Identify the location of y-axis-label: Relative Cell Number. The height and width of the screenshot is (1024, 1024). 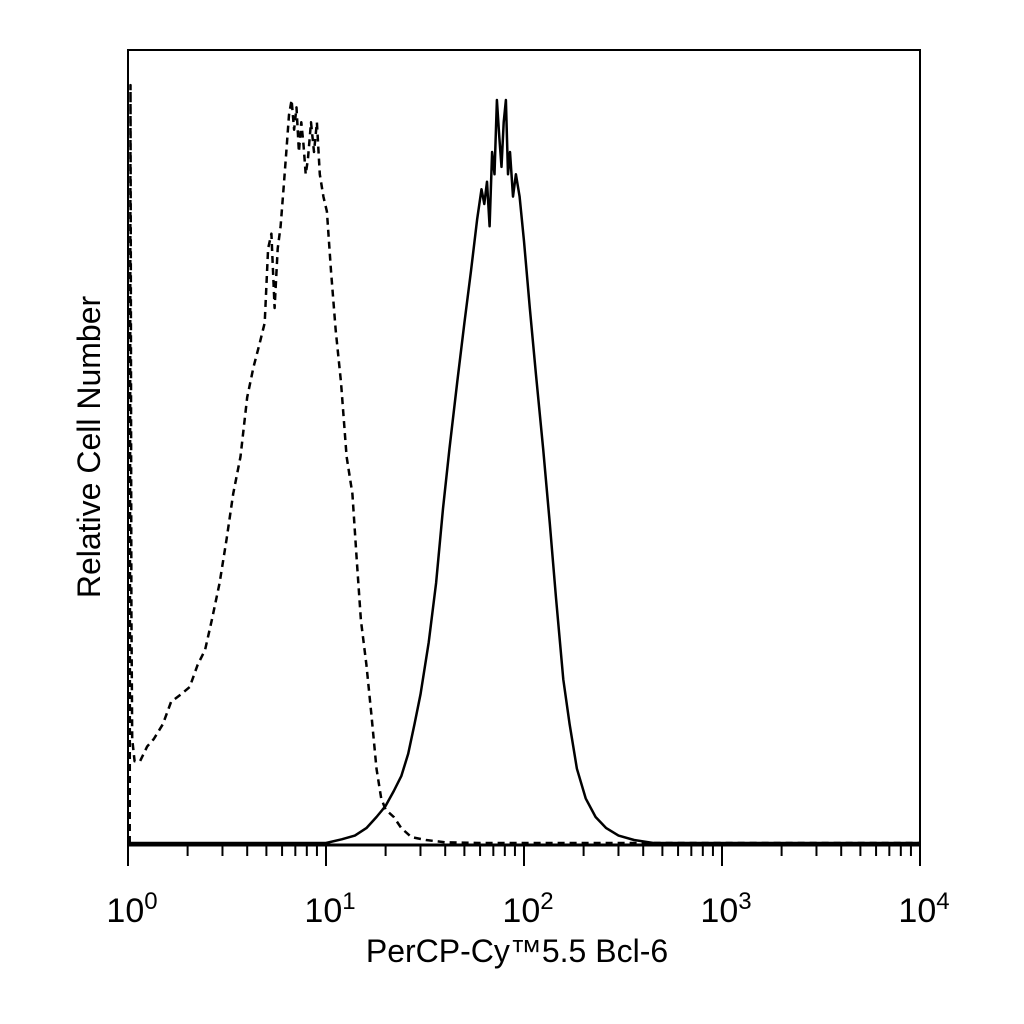
(89, 446).